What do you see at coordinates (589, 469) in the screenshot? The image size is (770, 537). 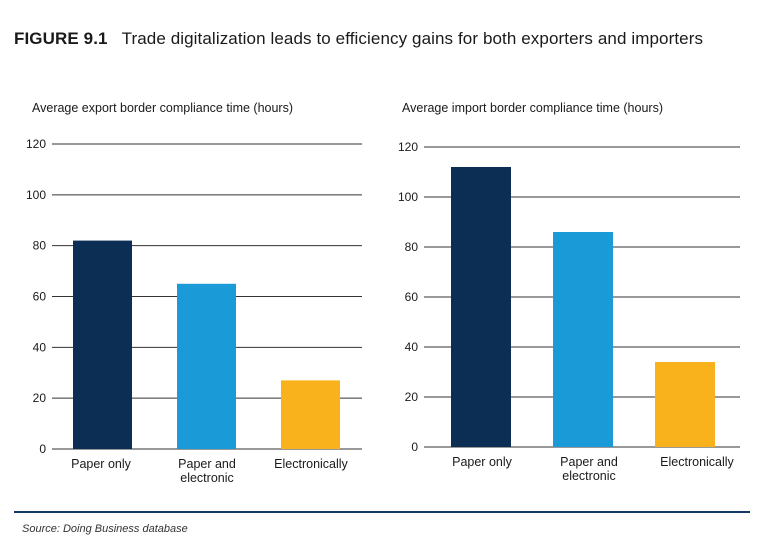 I see `import-category-label: Paper and electronic` at bounding box center [589, 469].